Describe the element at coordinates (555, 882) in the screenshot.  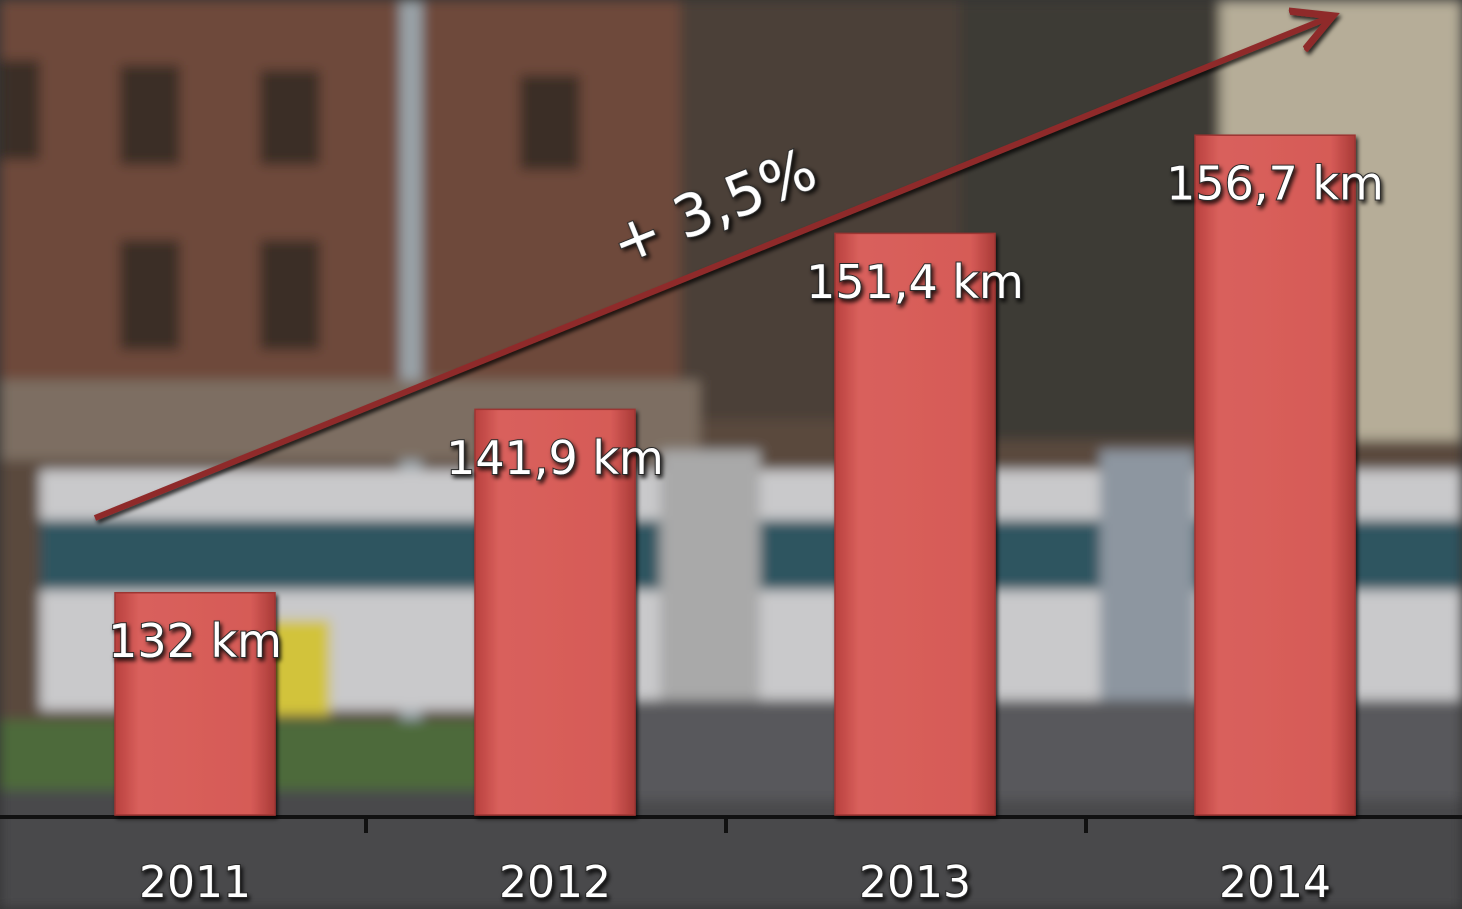
I see `x-tick-label: 2012` at that location.